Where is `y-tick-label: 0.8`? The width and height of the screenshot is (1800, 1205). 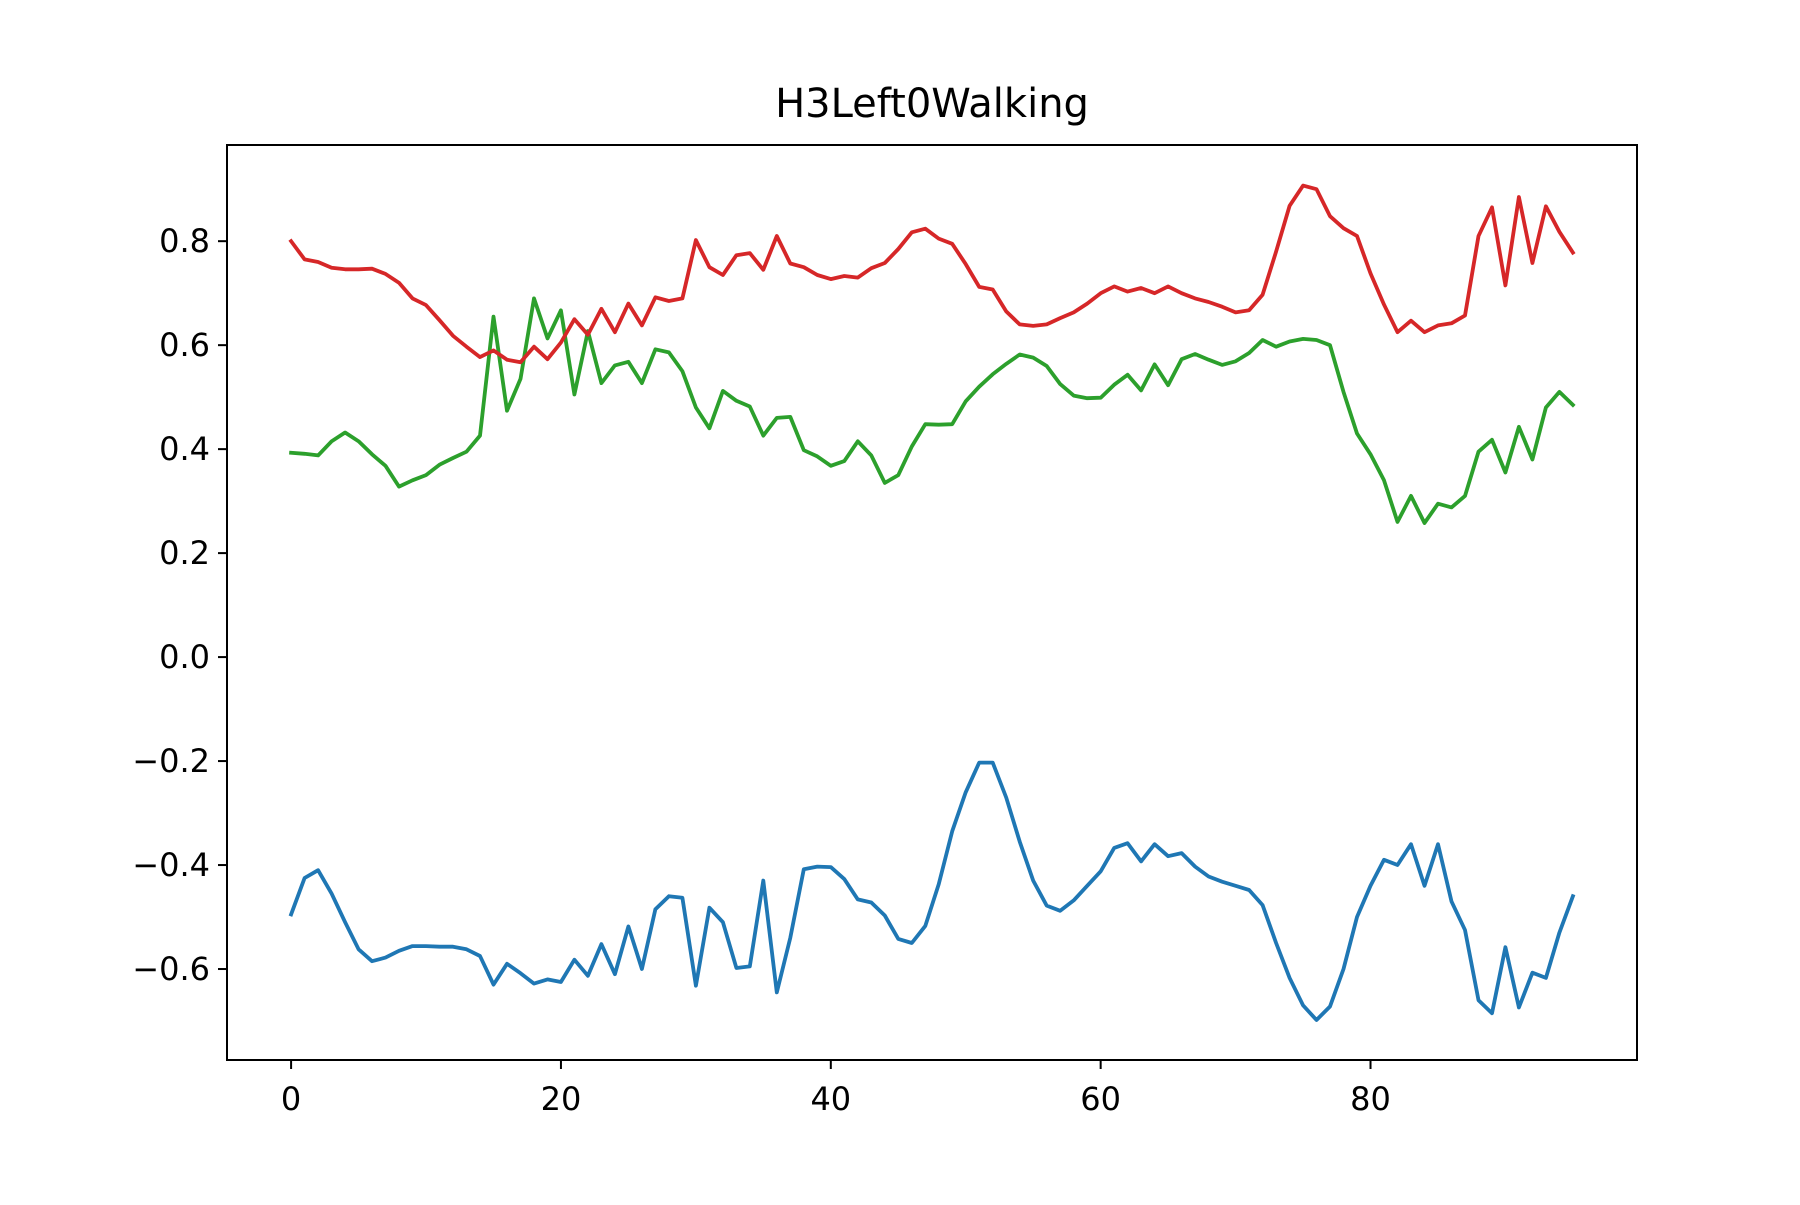
y-tick-label: 0.8 is located at coordinates (184, 241).